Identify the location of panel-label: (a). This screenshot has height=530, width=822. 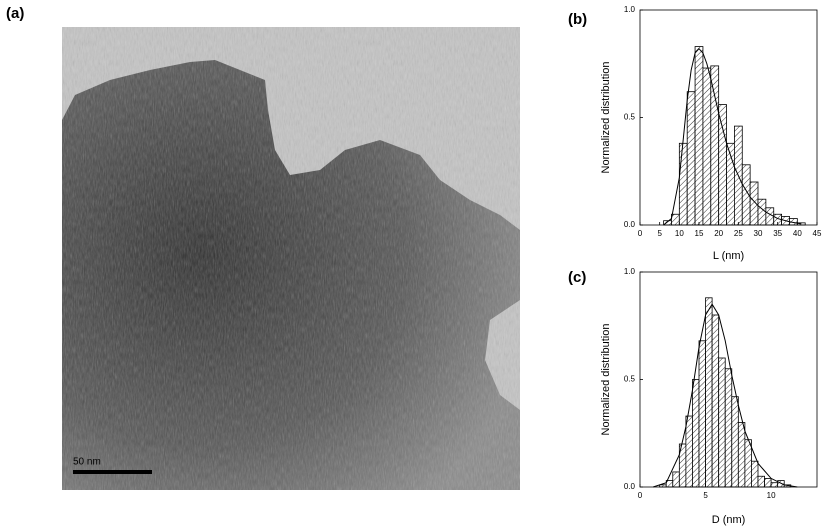
(15, 13).